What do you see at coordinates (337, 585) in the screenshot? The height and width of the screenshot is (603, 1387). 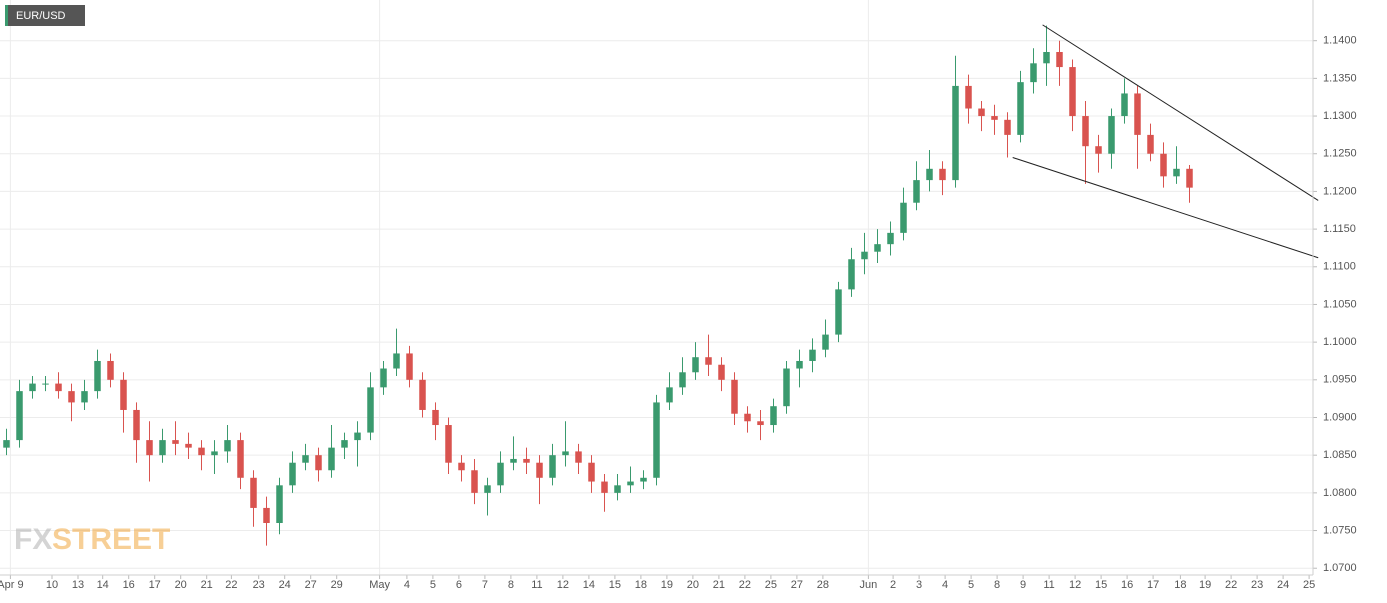 I see `x-tick-label: 29` at bounding box center [337, 585].